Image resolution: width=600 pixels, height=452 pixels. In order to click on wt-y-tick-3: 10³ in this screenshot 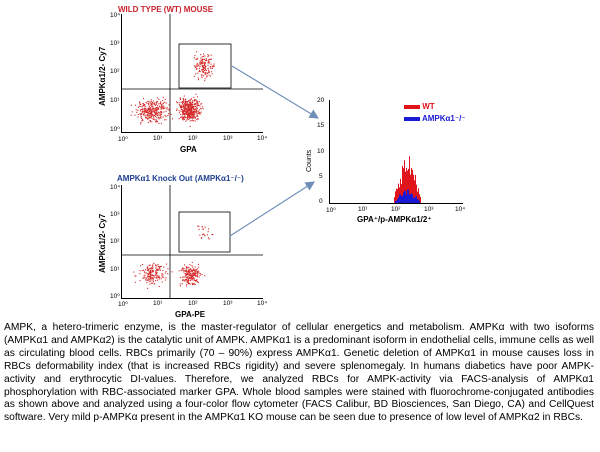, I will do `click(115, 43)`.